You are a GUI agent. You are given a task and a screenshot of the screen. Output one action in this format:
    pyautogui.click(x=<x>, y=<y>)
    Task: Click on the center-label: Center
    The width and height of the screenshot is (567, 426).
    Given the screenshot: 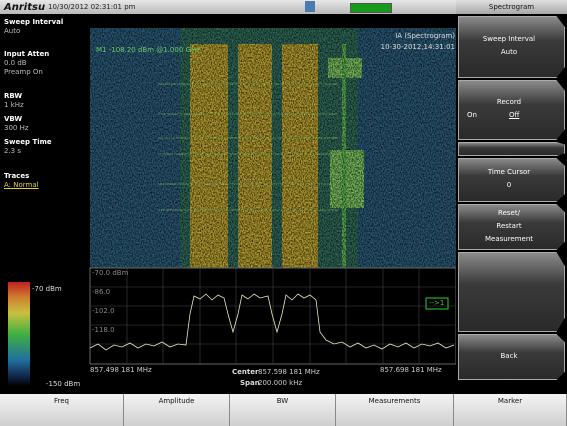 What is the action you would take?
    pyautogui.click(x=245, y=372)
    